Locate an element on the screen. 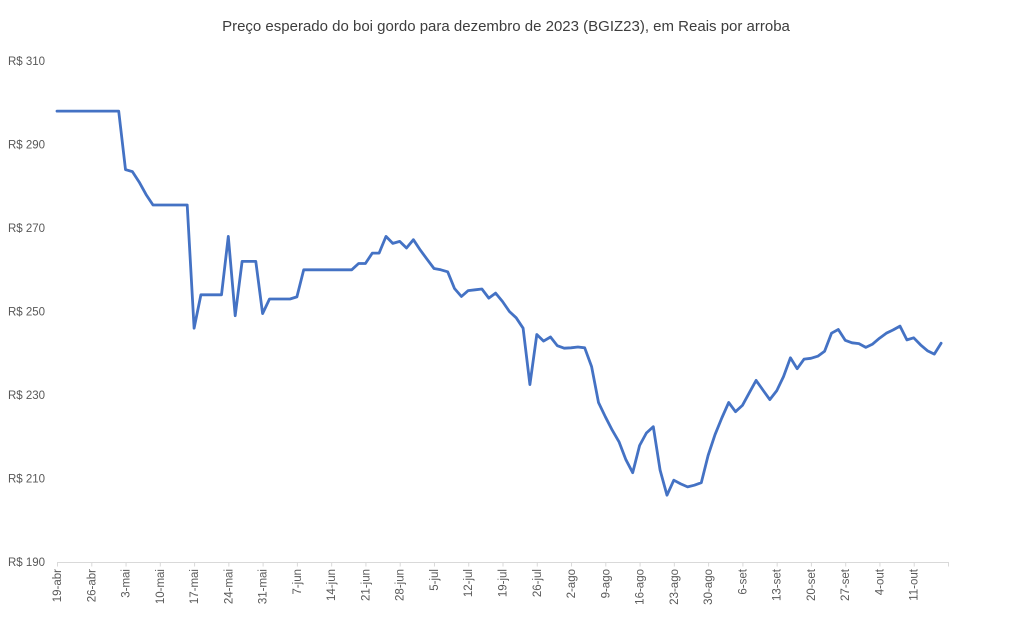  x-axis-tick-label: 6-set is located at coordinates (743, 581).